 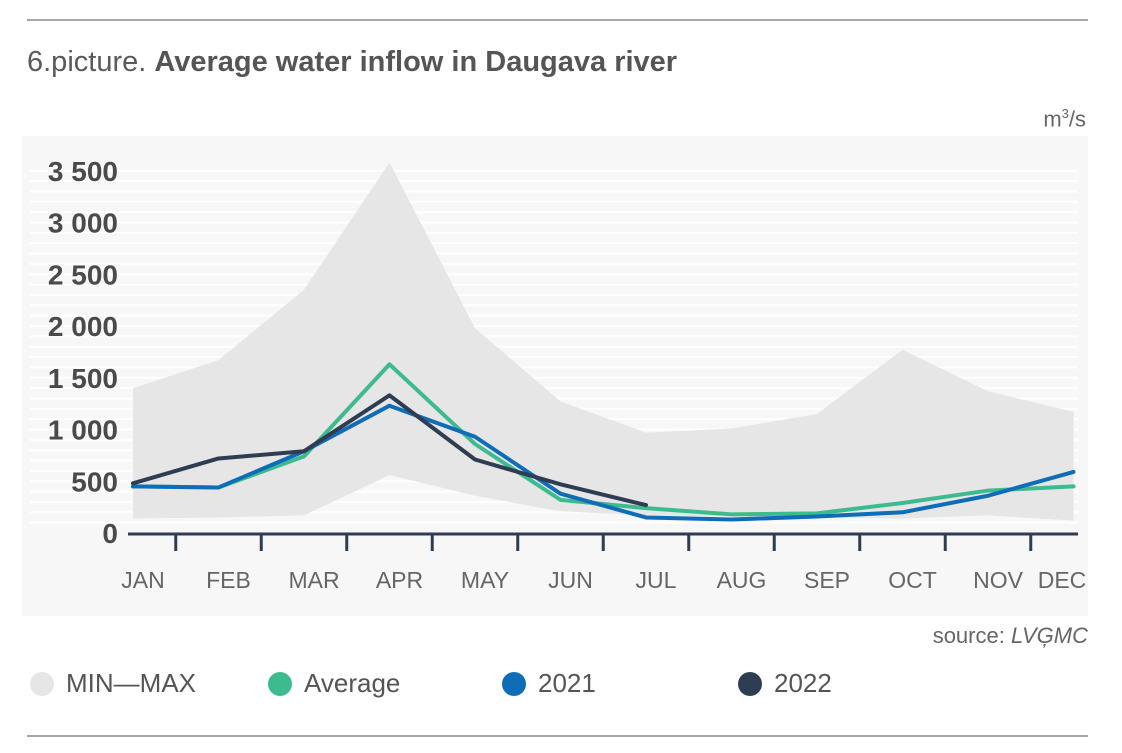 I want to click on y-tick-label: 1 000, so click(x=83, y=430).